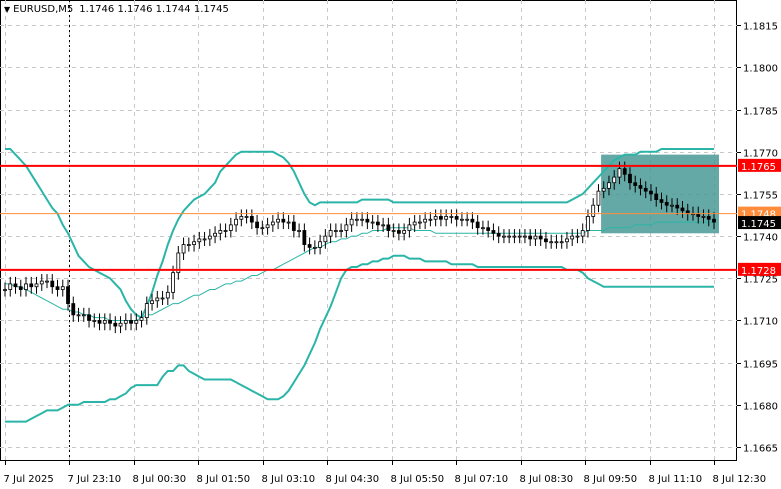 Image resolution: width=781 pixels, height=489 pixels. I want to click on y-tick-label: 1.1770, so click(760, 154).